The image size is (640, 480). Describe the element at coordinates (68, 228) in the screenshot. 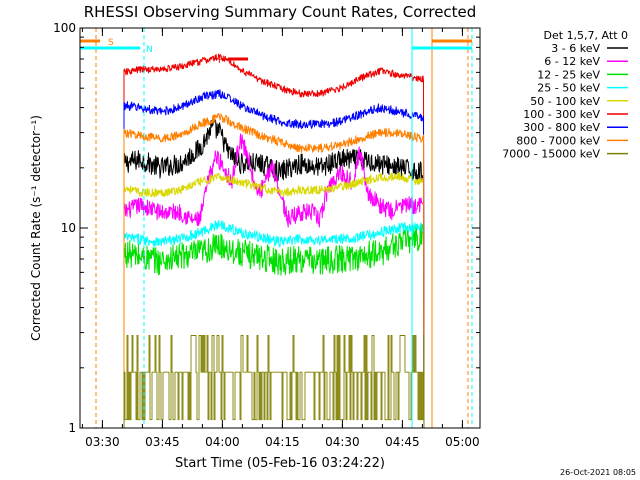

I see `y-tick-label: 10` at that location.